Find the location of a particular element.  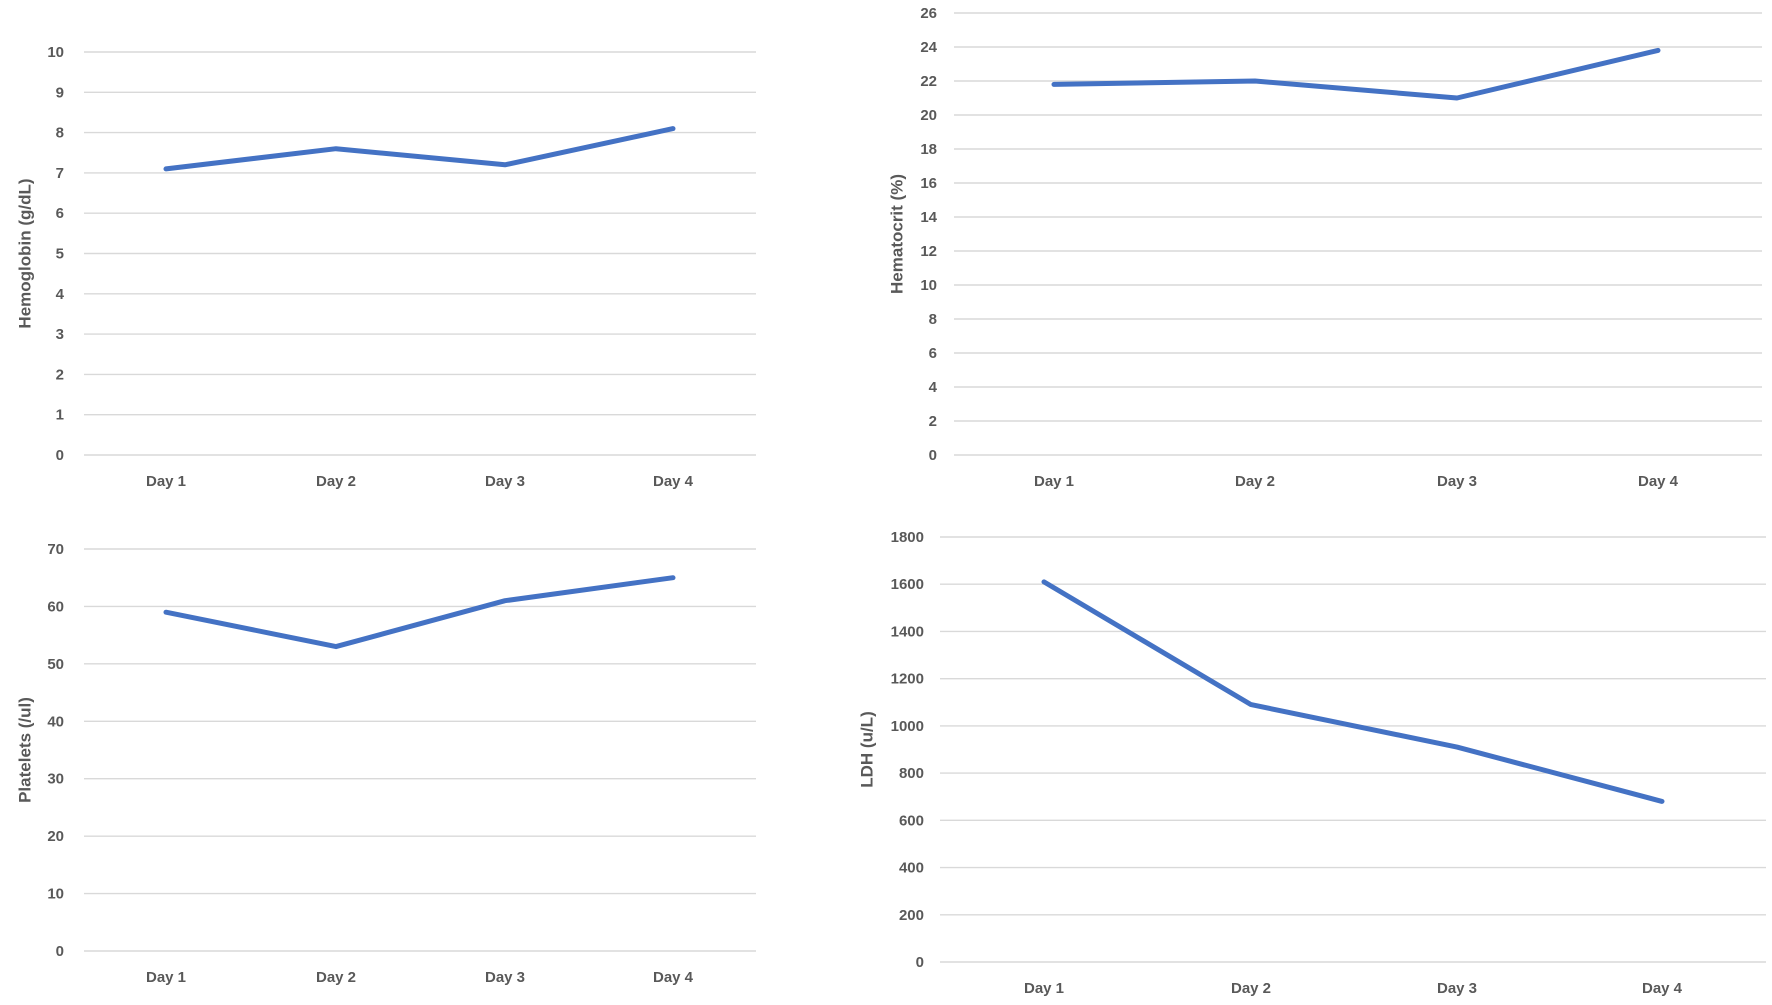

y-axis-label: Platelets (/ul) is located at coordinates (24, 750).